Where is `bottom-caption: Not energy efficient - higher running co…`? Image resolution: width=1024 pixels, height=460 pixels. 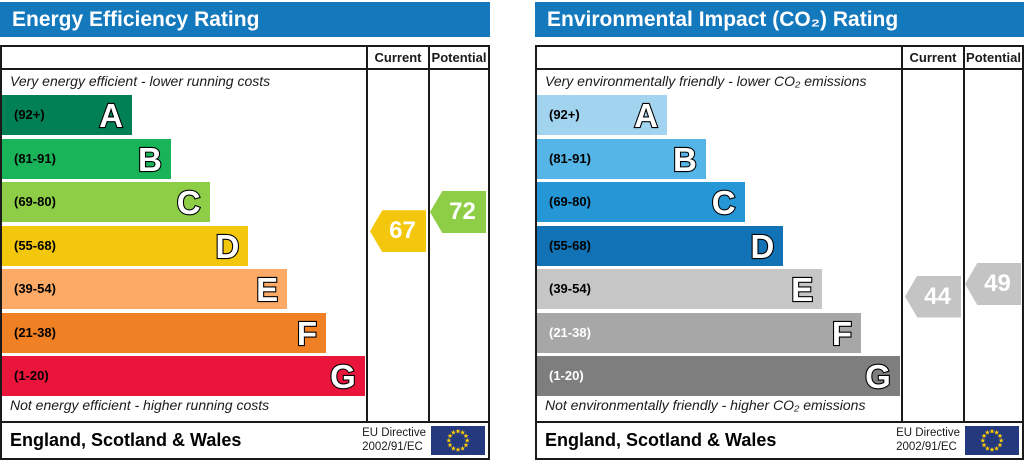 bottom-caption: Not energy efficient - higher running co… is located at coordinates (140, 405).